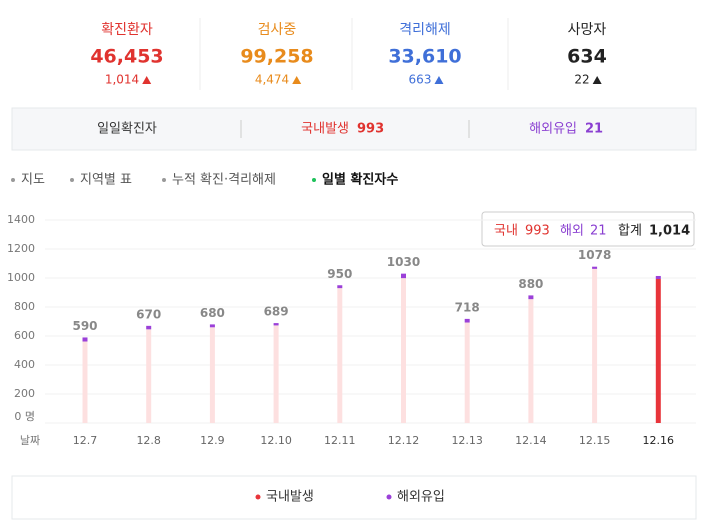 This screenshot has width=707, height=527. Describe the element at coordinates (553, 129) in the screenshot. I see `filter-label: 해외유입` at that location.